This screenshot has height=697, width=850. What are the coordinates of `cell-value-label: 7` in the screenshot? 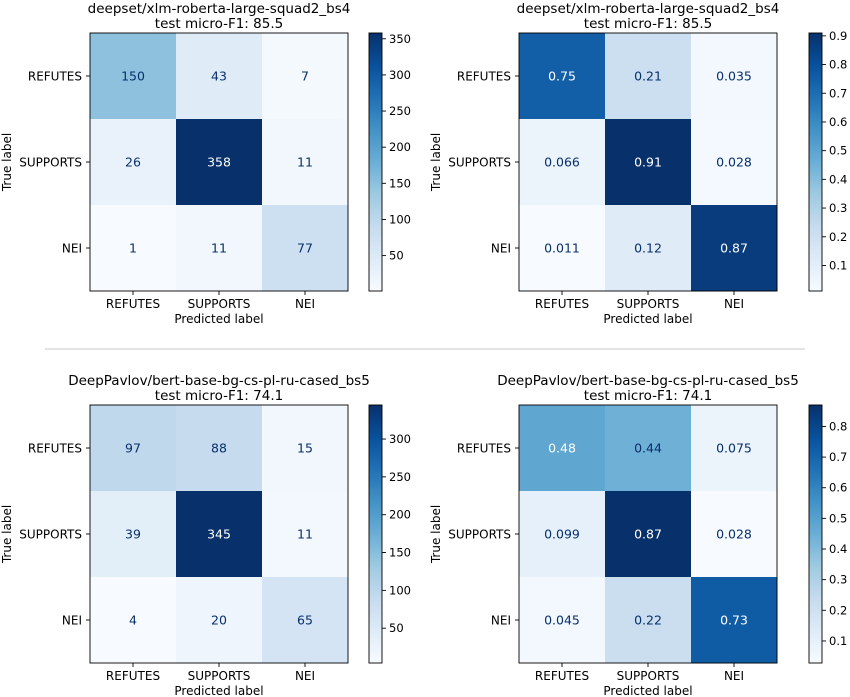 It's located at (305, 76).